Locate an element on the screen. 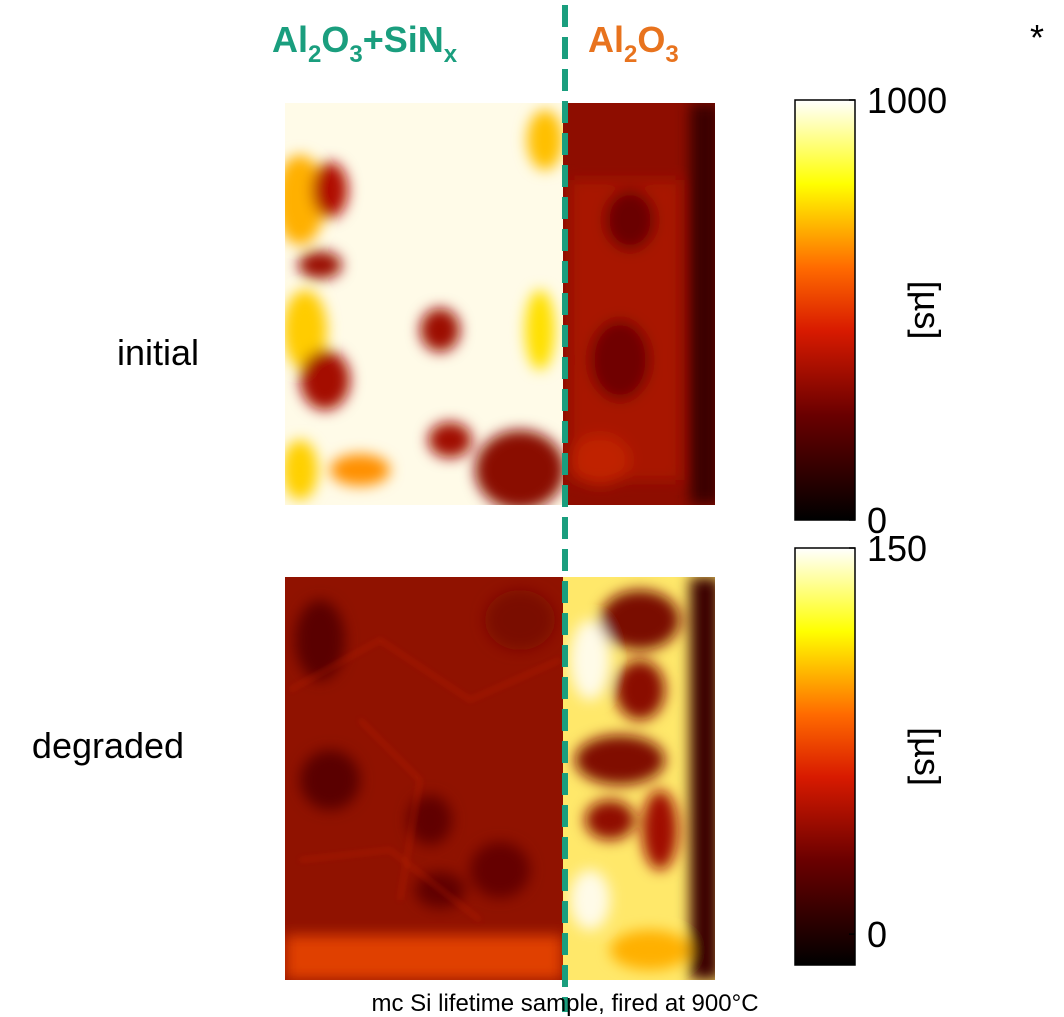 The width and height of the screenshot is (1064, 1017). left-header: Al2O3+SiNx is located at coordinates (365, 43).